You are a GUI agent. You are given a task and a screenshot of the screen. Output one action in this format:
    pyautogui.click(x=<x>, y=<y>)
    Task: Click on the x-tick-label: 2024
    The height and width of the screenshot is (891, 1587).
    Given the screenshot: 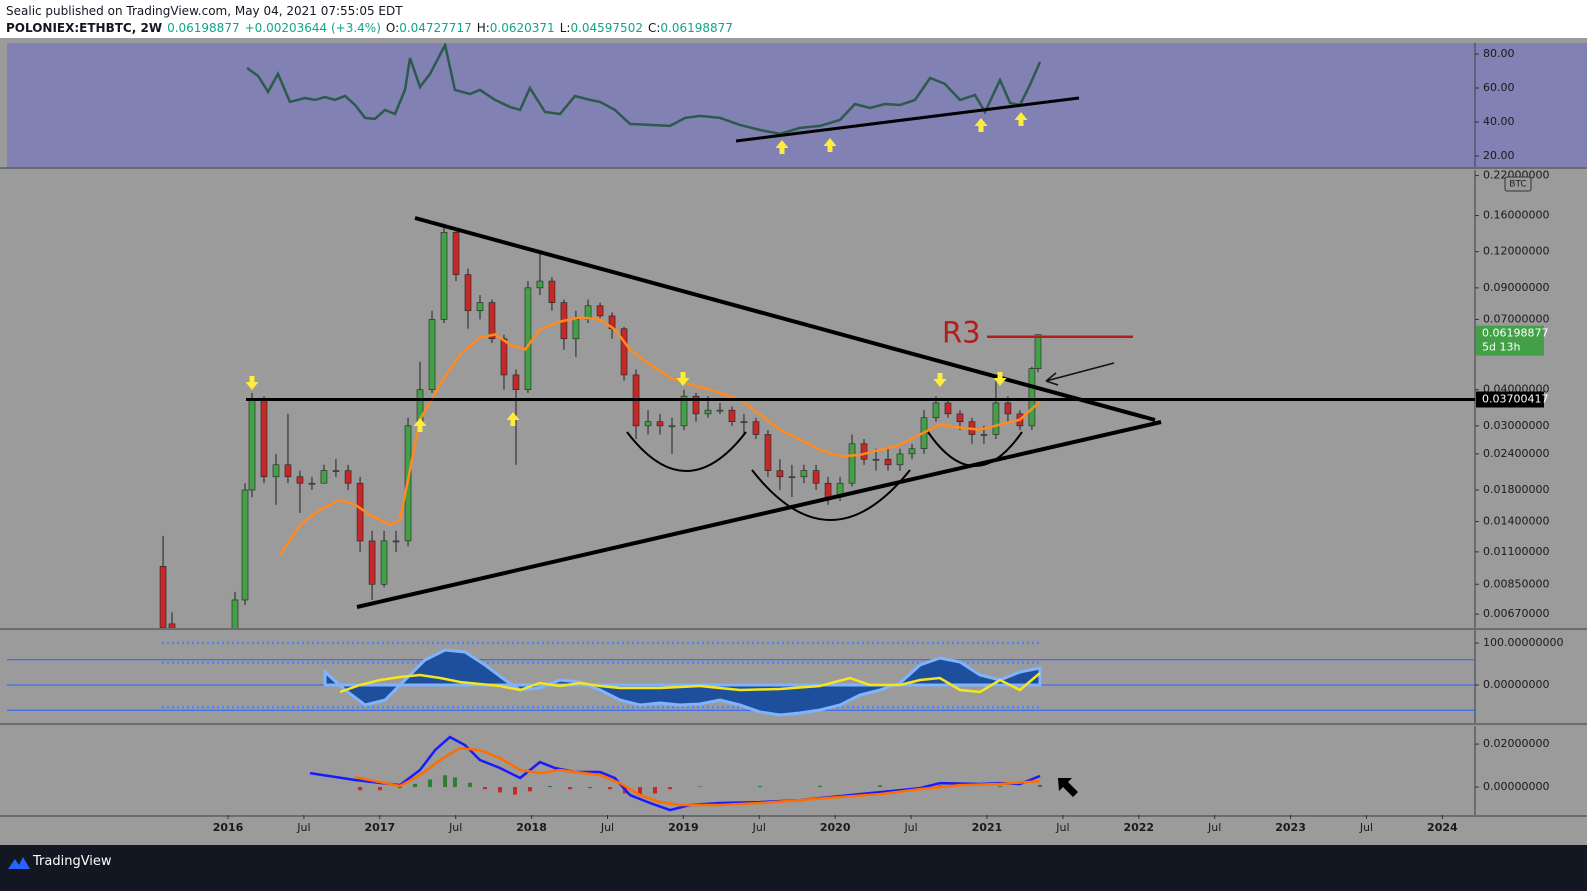 What is the action you would take?
    pyautogui.click(x=1442, y=827)
    